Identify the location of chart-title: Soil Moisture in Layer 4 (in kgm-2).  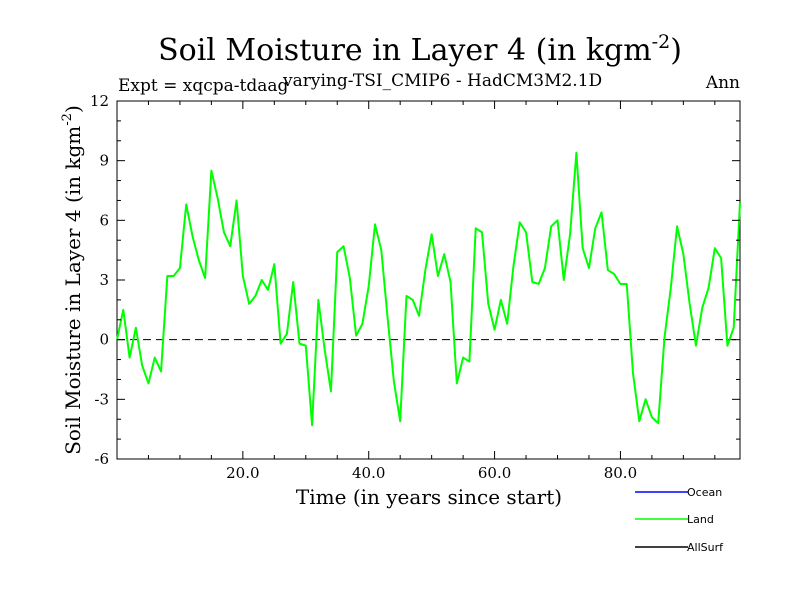
(420, 49).